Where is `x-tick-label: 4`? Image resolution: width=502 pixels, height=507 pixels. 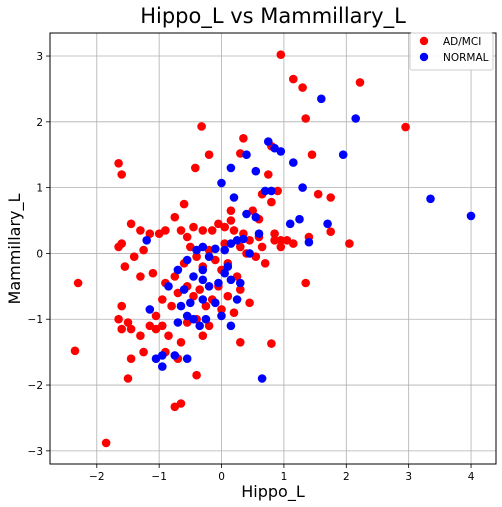 x-tick-label: 4 is located at coordinates (471, 477).